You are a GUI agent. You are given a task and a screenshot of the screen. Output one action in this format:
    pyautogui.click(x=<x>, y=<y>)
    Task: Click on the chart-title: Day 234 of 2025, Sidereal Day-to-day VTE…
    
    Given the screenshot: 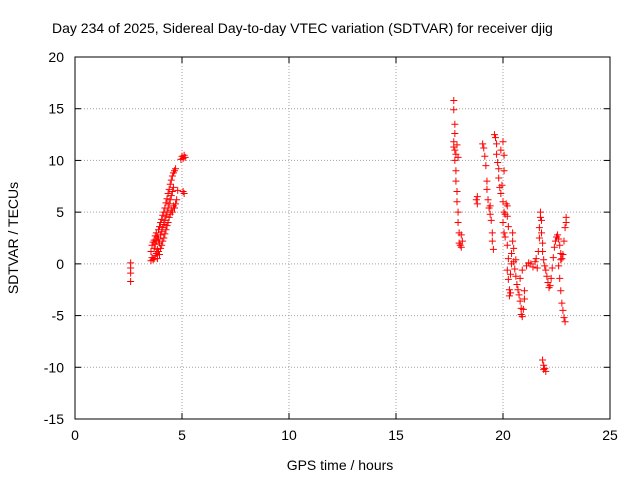 What is the action you would take?
    pyautogui.click(x=302, y=28)
    